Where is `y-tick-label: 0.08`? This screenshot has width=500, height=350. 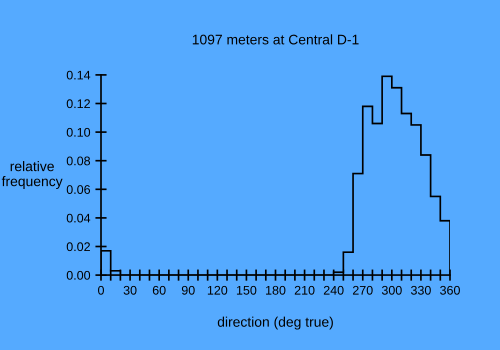
y-tick-label: 0.08 is located at coordinates (78, 161).